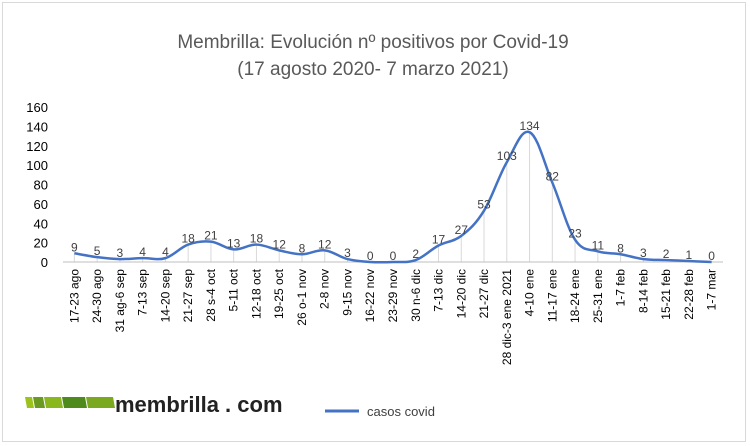  What do you see at coordinates (41, 204) in the screenshot?
I see `y-tick-label: 60` at bounding box center [41, 204].